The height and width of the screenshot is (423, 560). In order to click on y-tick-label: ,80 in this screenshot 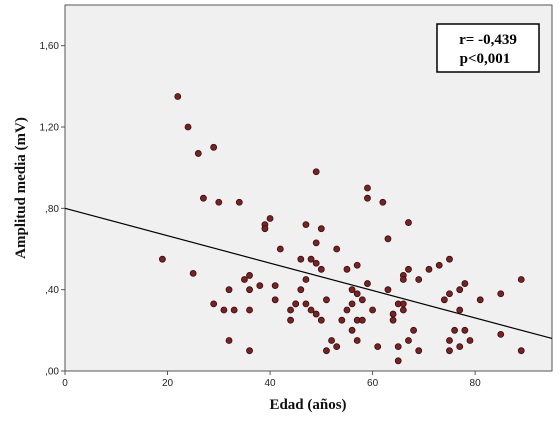, I will do `click(52, 209)`.